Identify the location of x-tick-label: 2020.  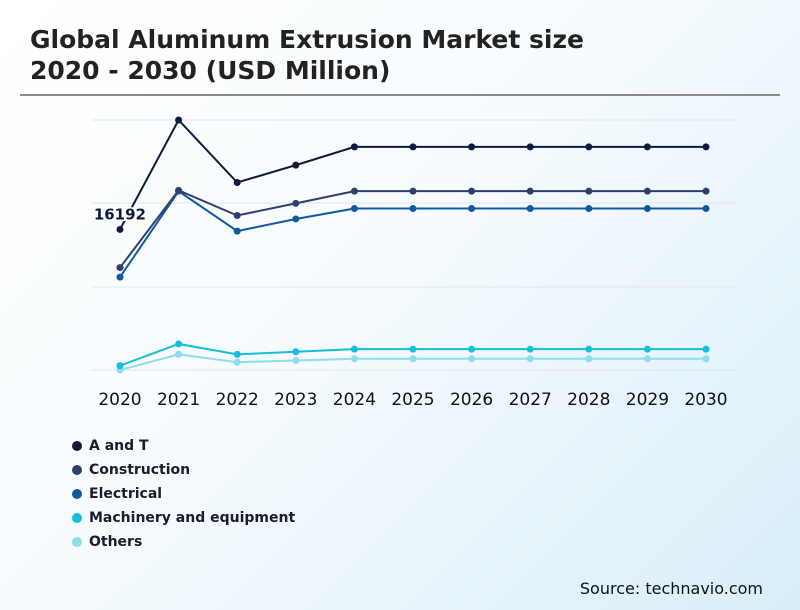
(119, 400).